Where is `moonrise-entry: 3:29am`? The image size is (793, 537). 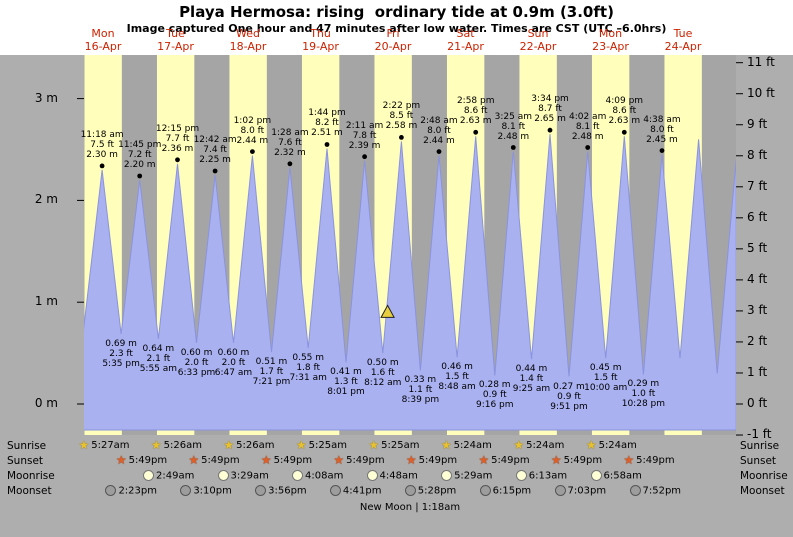
moonrise-entry: 3:29am is located at coordinates (243, 476).